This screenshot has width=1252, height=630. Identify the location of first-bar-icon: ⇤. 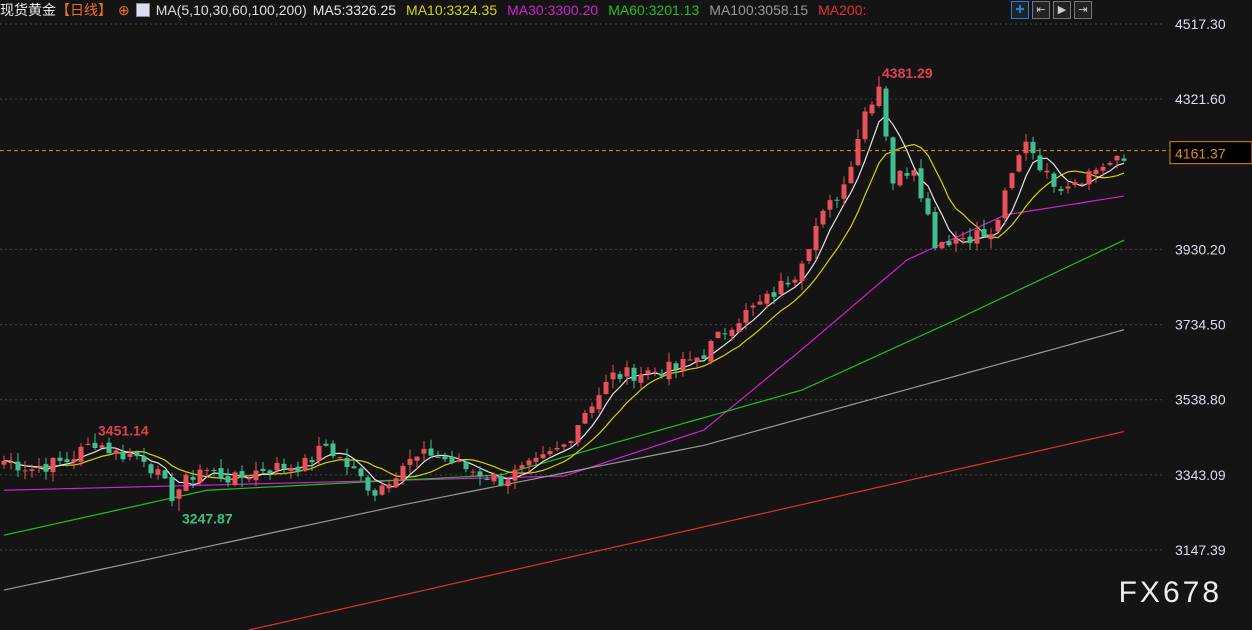
(1041, 10).